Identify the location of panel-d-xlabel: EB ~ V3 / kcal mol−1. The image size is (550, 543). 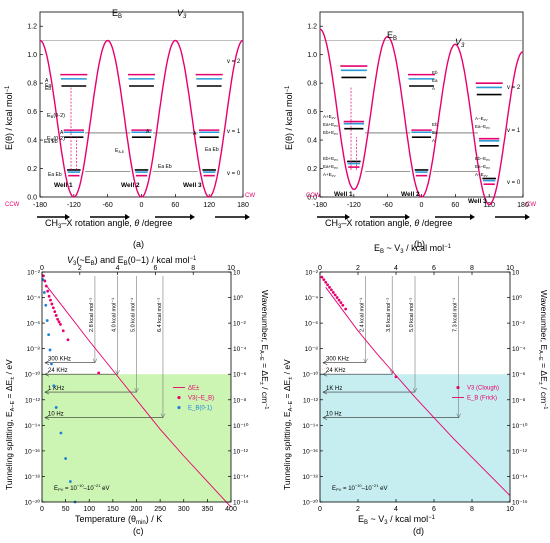
(397, 520).